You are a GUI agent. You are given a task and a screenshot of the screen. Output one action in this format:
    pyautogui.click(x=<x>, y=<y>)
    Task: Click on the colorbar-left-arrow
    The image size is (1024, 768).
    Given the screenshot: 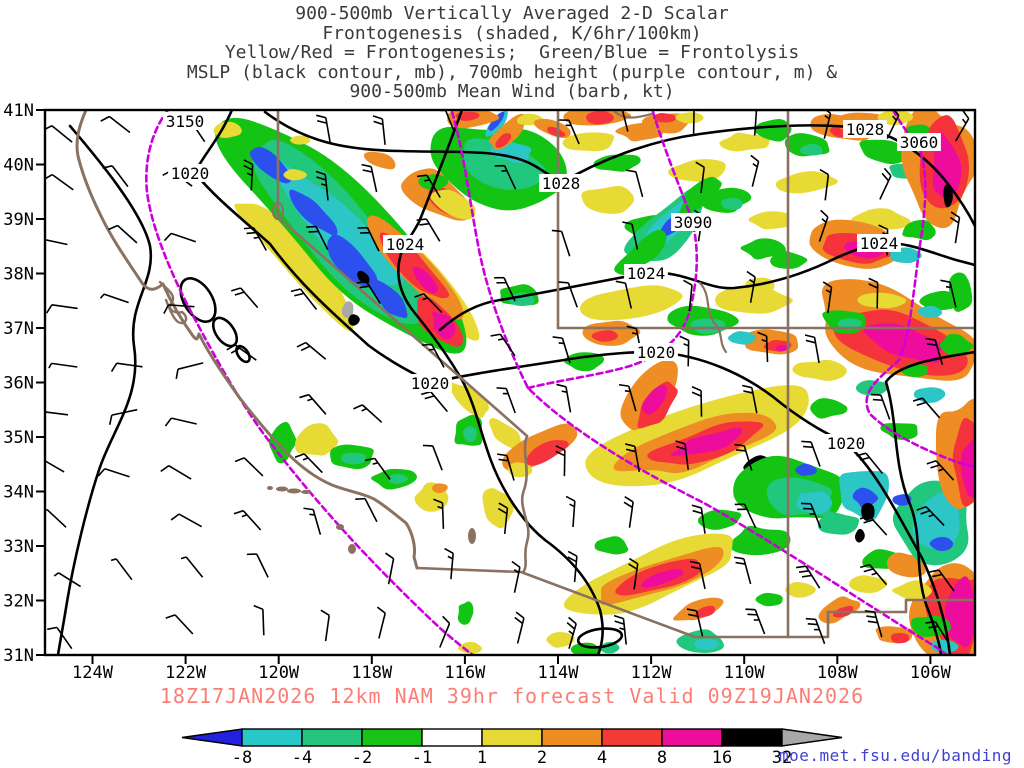 What is the action you would take?
    pyautogui.click(x=212, y=737)
    